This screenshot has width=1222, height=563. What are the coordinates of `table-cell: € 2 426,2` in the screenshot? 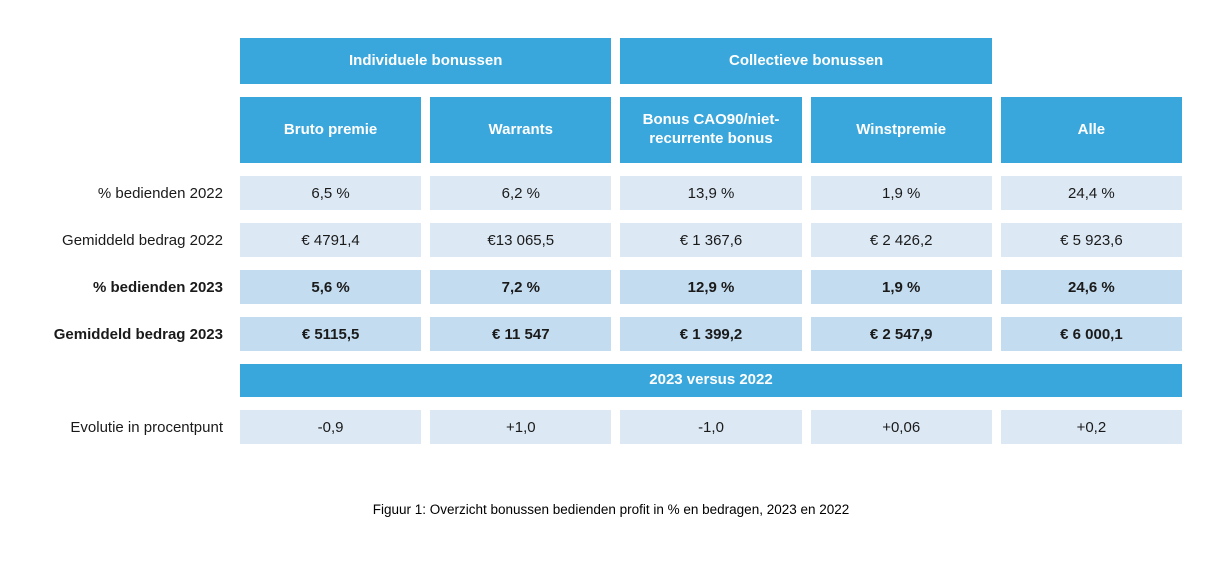 It's located at (901, 240).